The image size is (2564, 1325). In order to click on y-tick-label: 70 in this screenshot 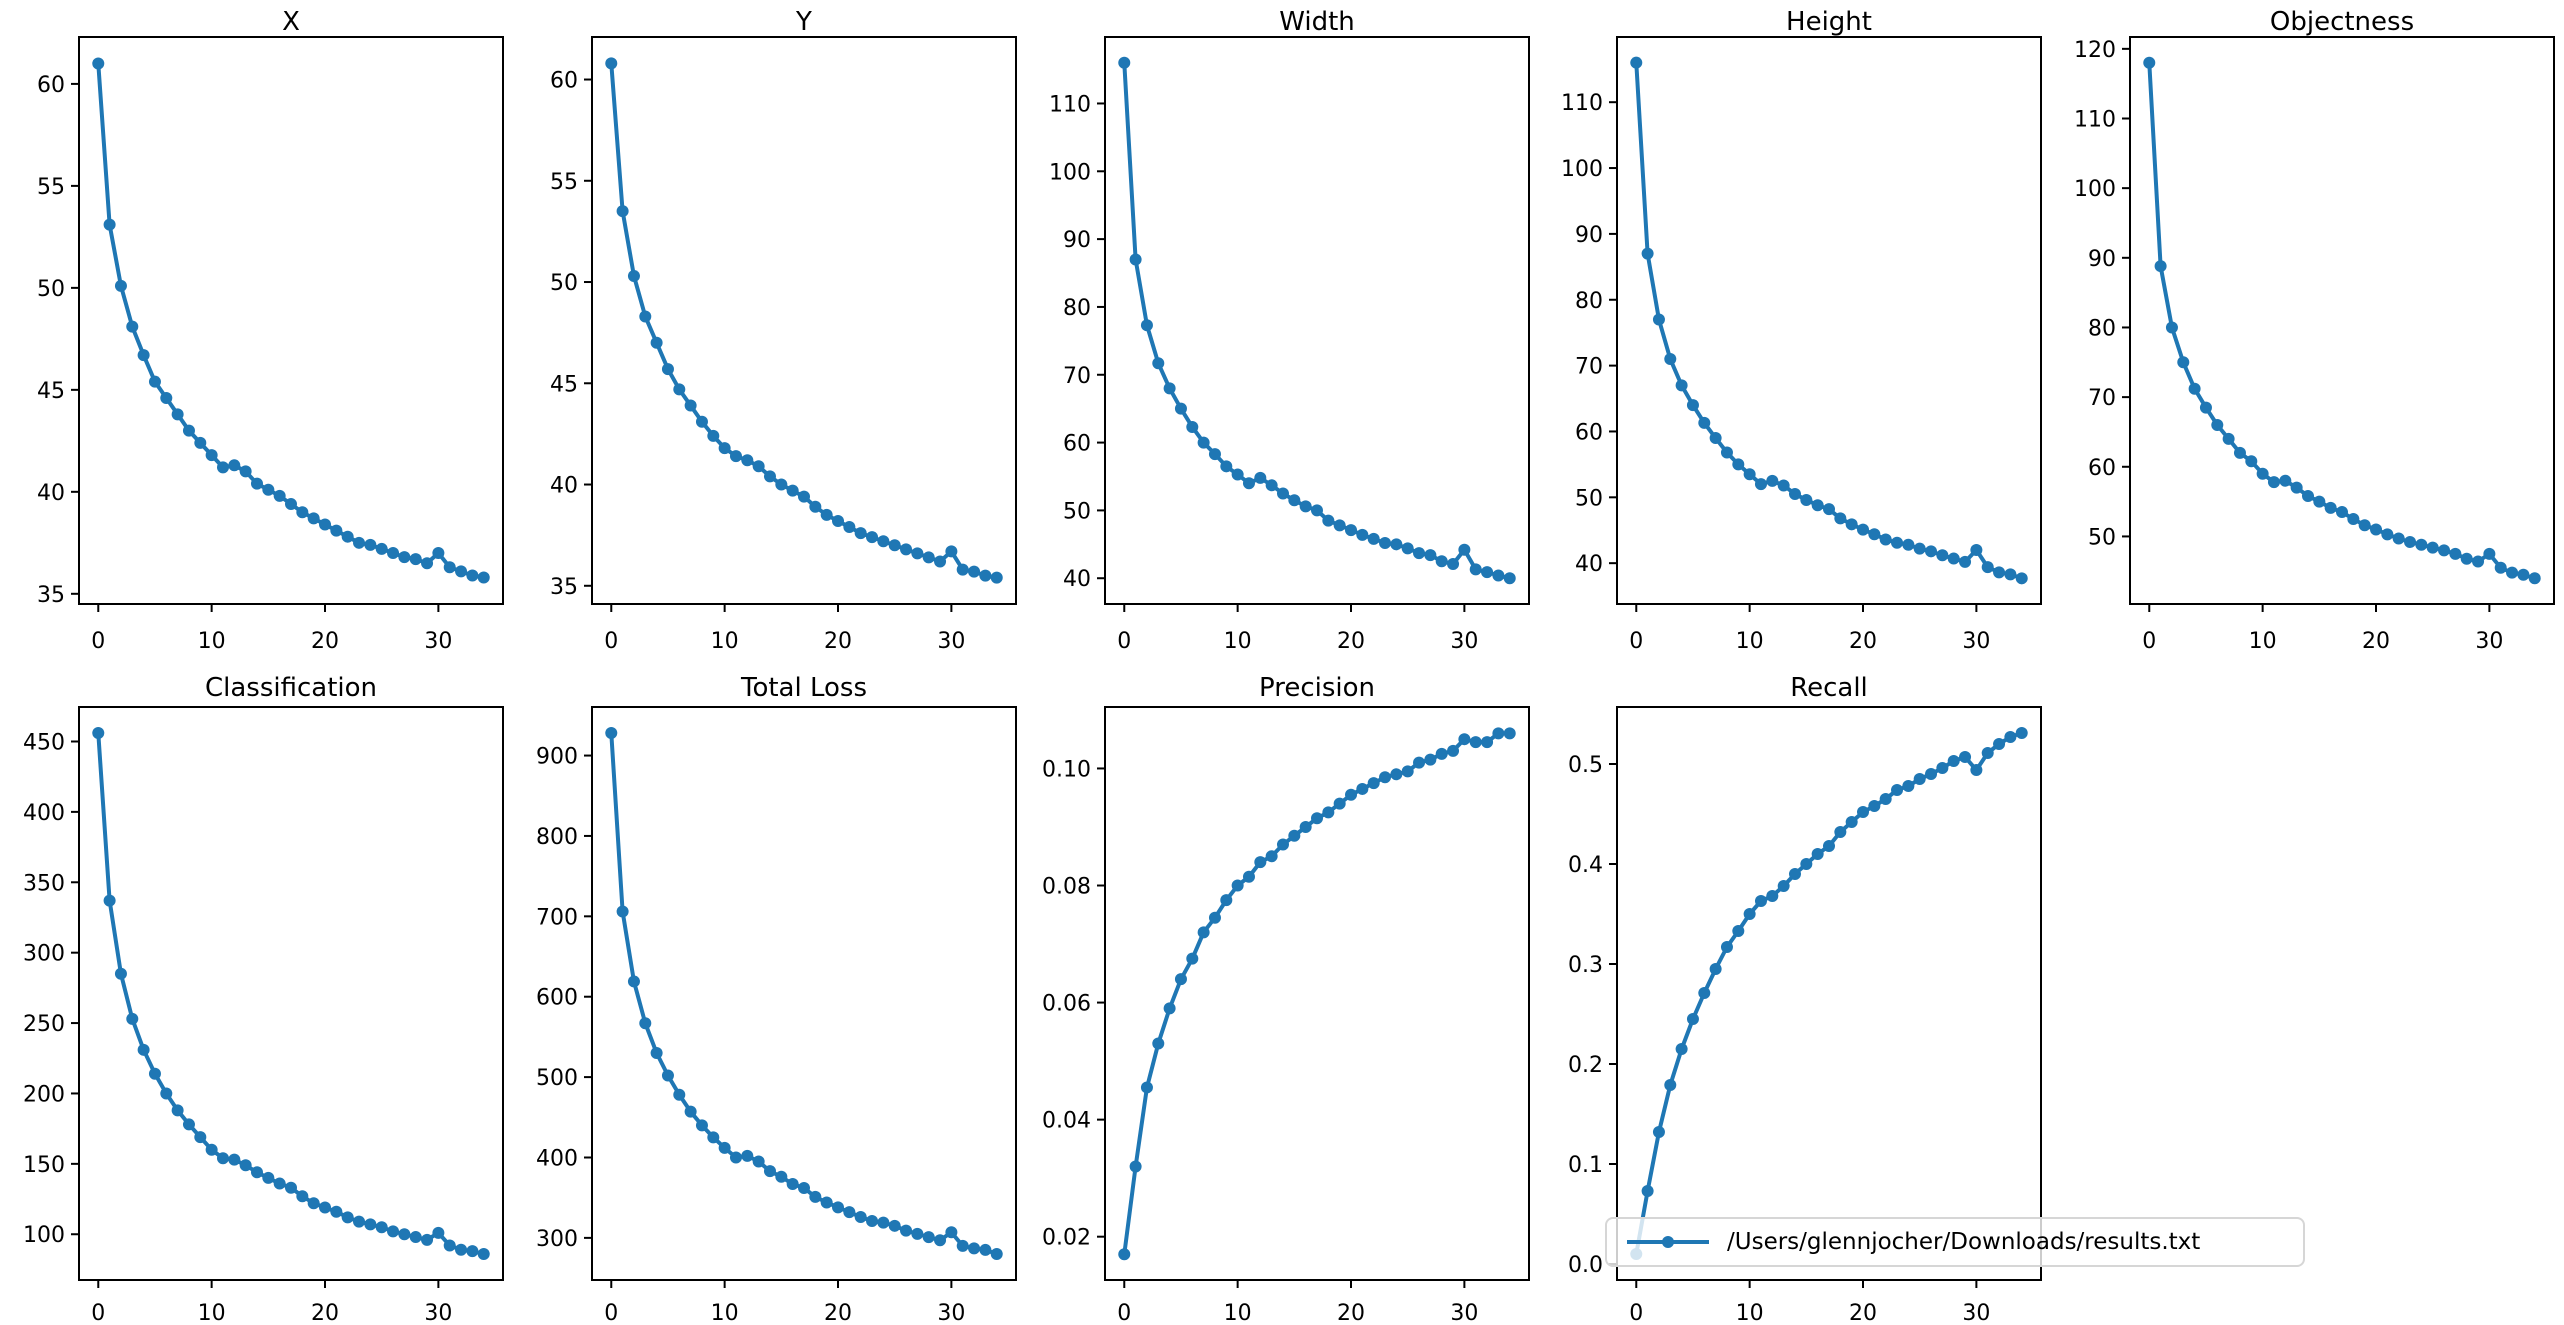, I will do `click(2102, 398)`.